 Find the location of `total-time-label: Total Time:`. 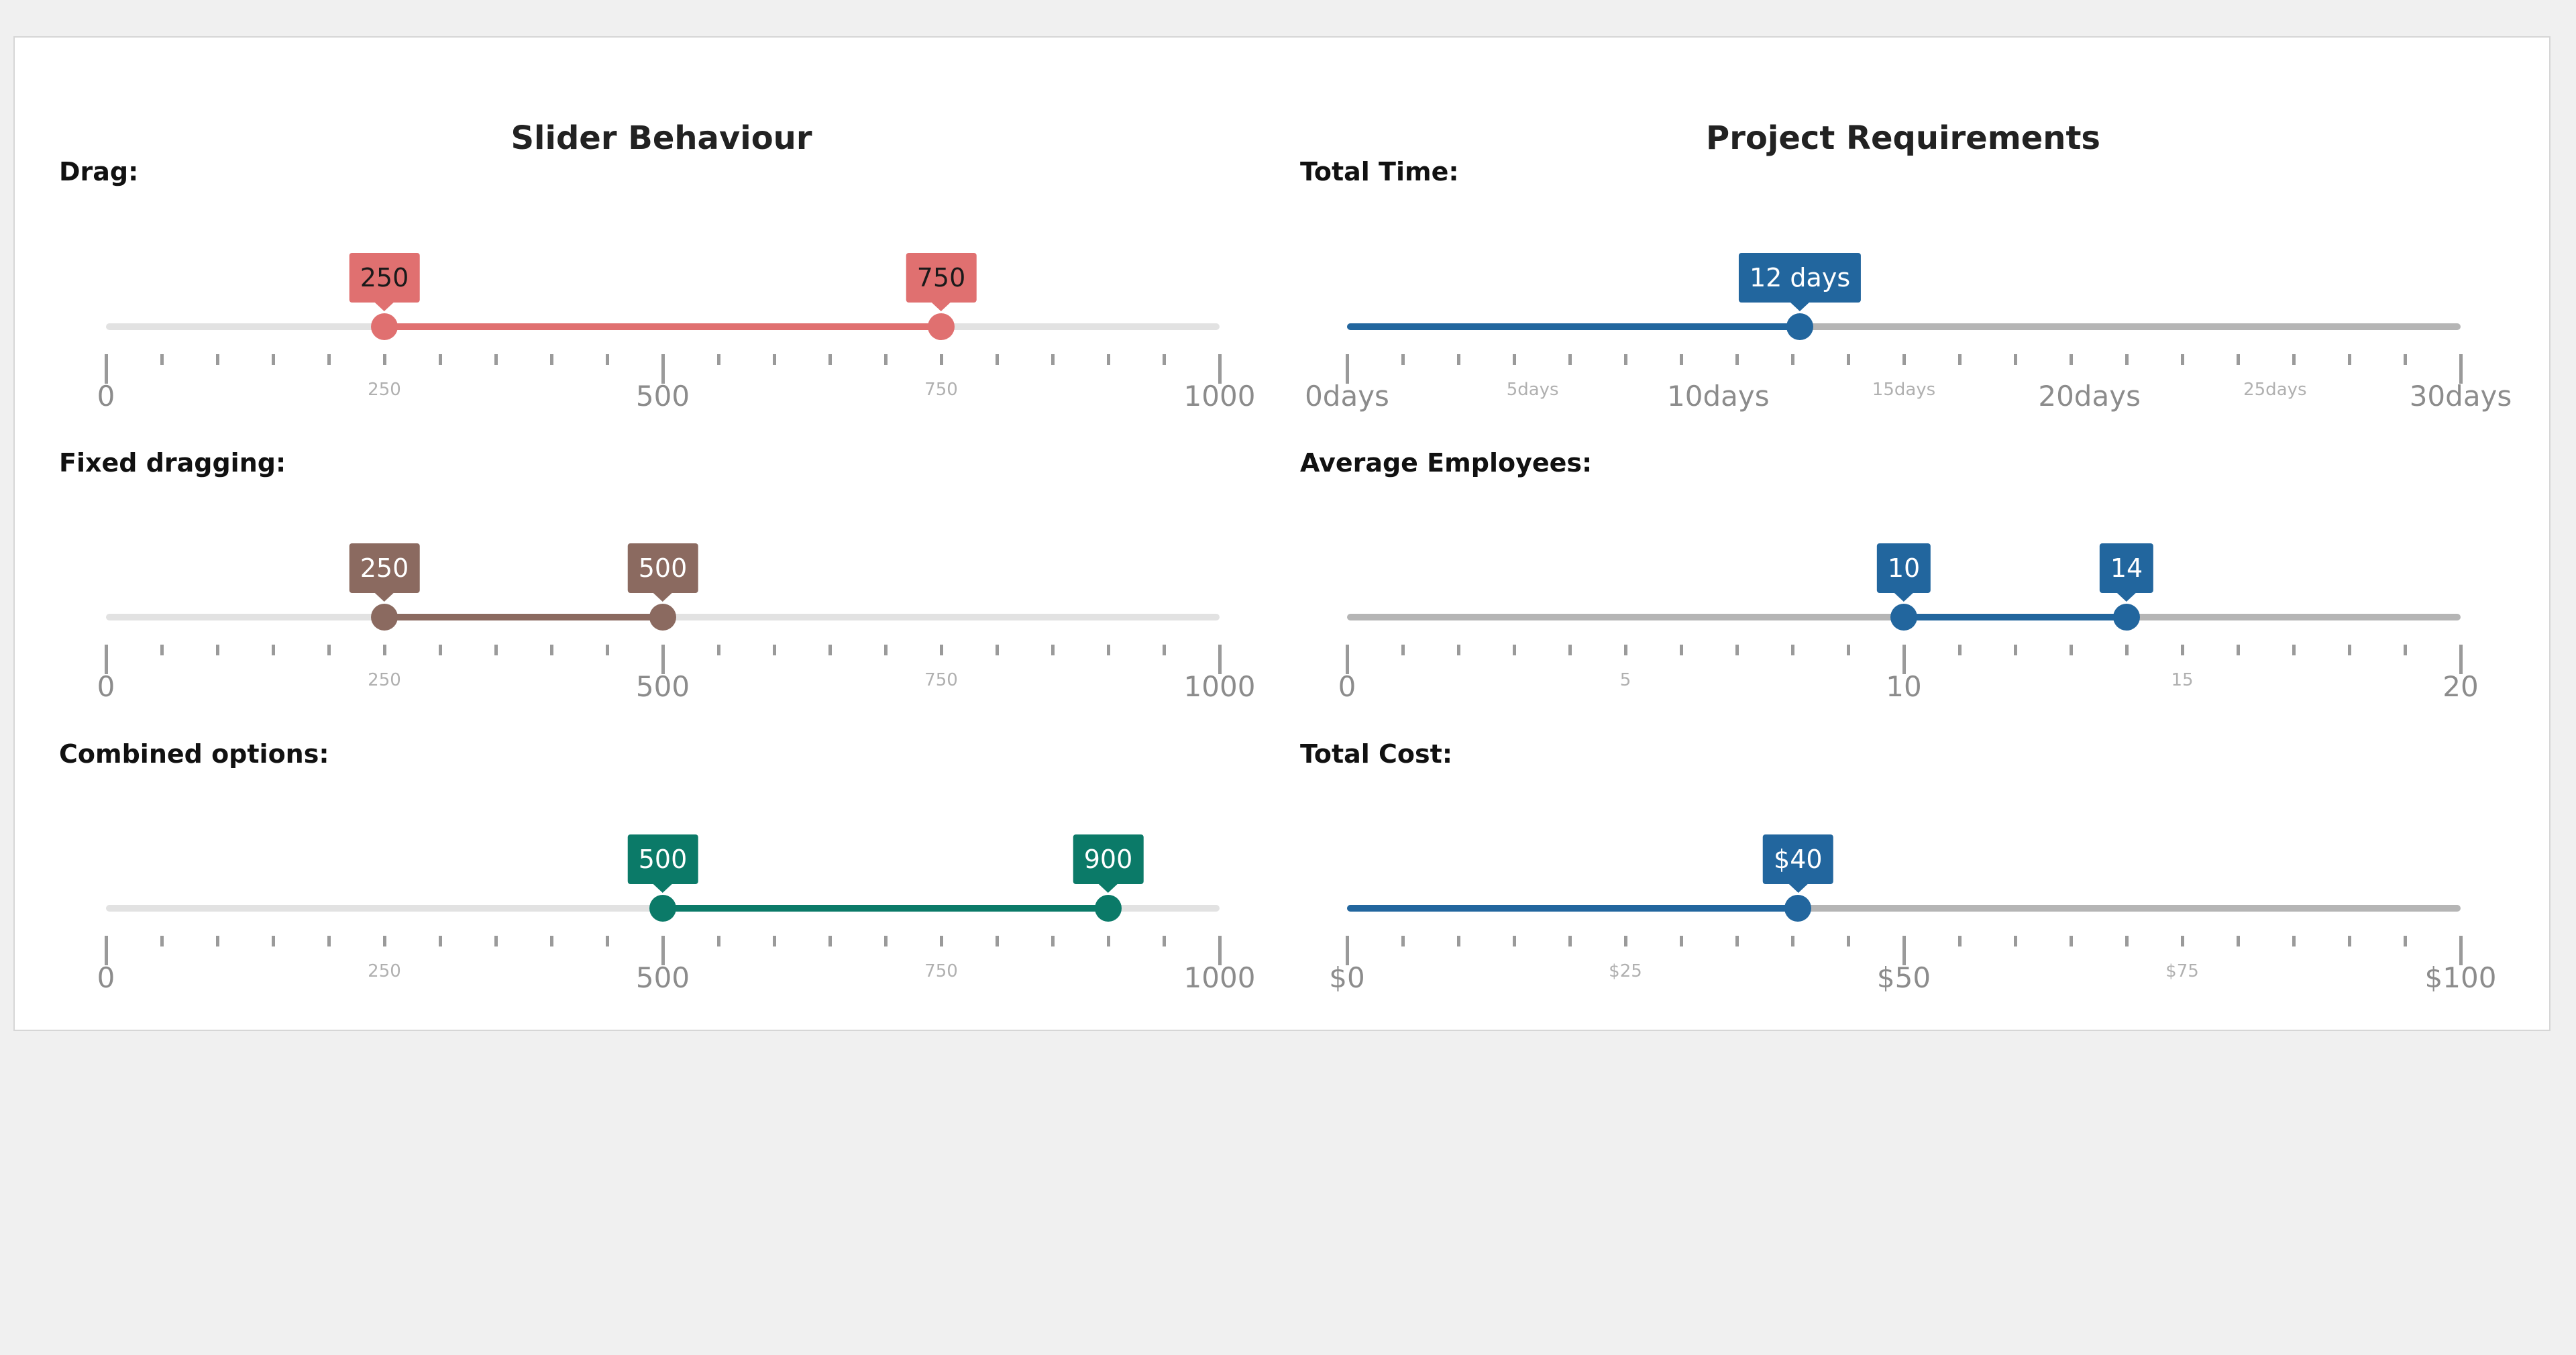

total-time-label: Total Time: is located at coordinates (1379, 172).